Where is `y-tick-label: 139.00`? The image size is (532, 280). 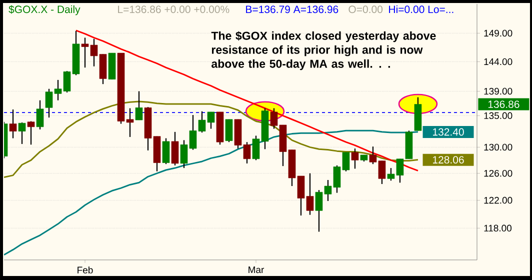
y-tick-label: 139.00 is located at coordinates (498, 91).